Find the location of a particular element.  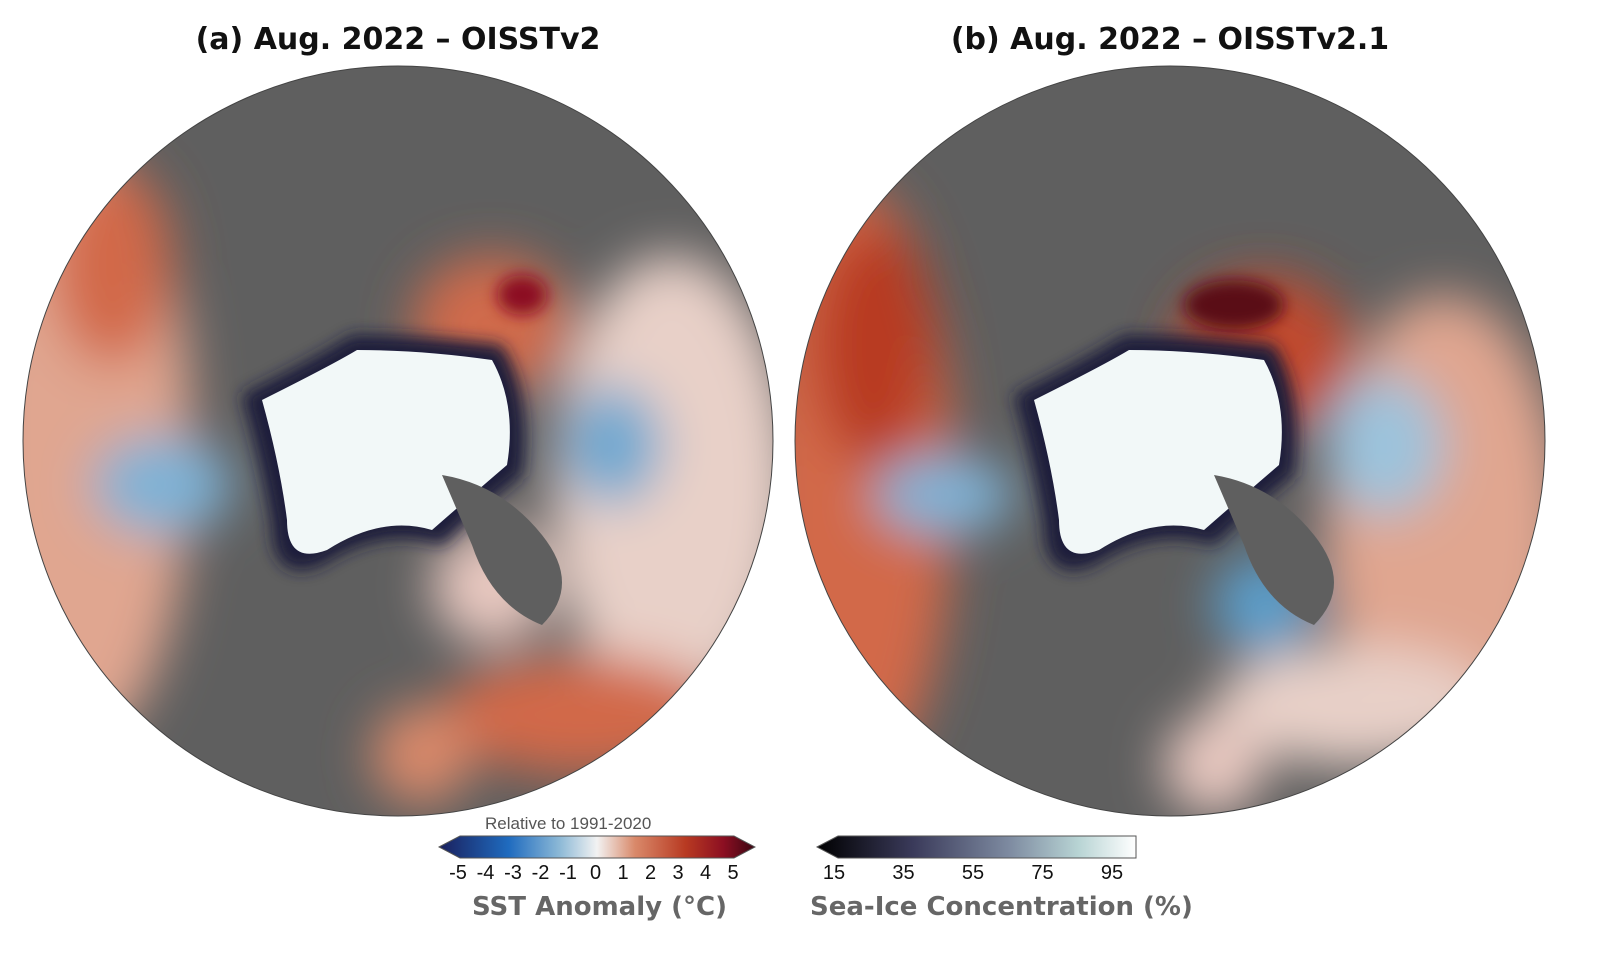

sst-tick-label: -2 is located at coordinates (540, 873).